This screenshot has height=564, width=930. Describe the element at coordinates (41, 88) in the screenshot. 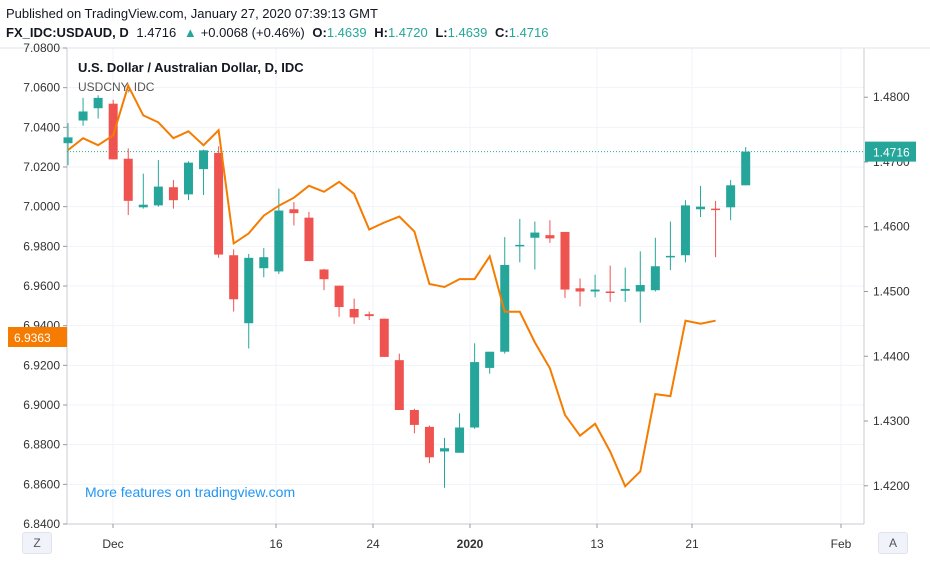

I see `left-tick-label: 7.0600` at that location.